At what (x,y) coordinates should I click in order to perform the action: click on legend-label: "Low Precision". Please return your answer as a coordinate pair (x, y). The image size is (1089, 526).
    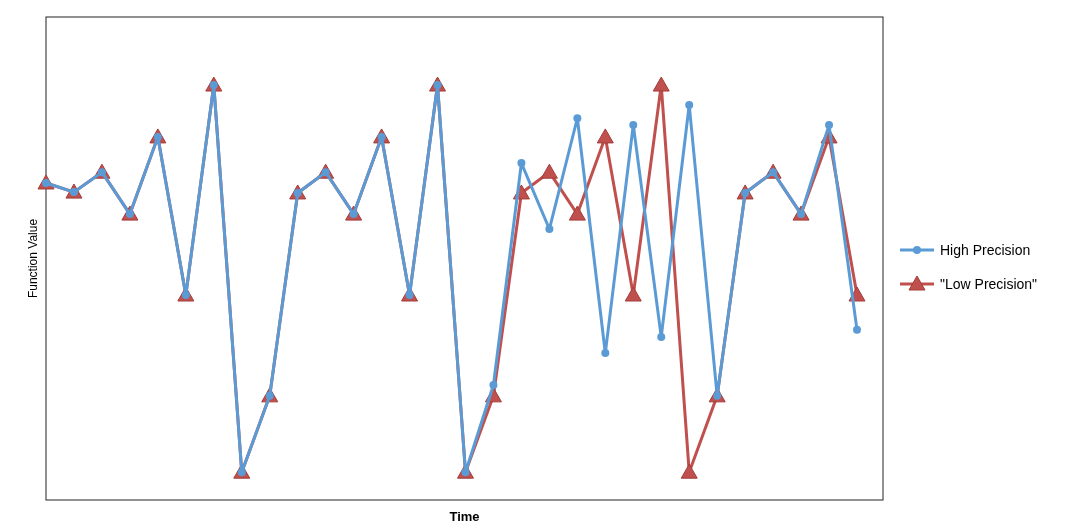
    Looking at the image, I should click on (989, 284).